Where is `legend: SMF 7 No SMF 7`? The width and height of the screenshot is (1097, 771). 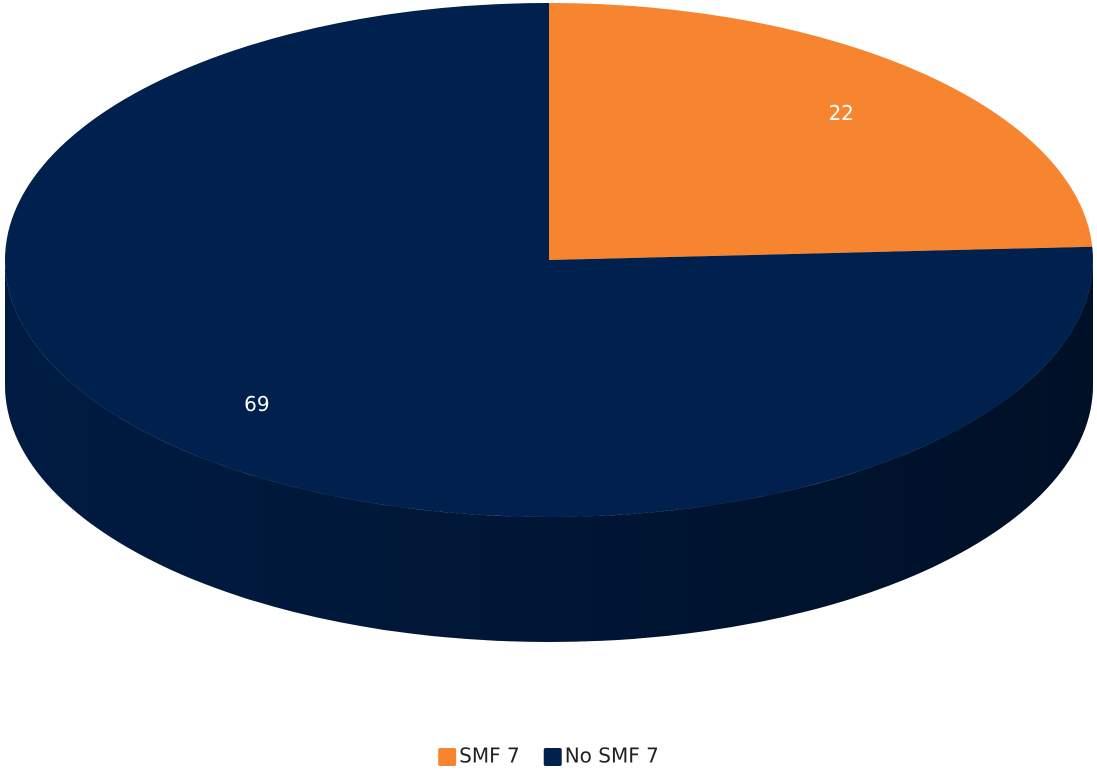
legend: SMF 7 No SMF 7 is located at coordinates (548, 756).